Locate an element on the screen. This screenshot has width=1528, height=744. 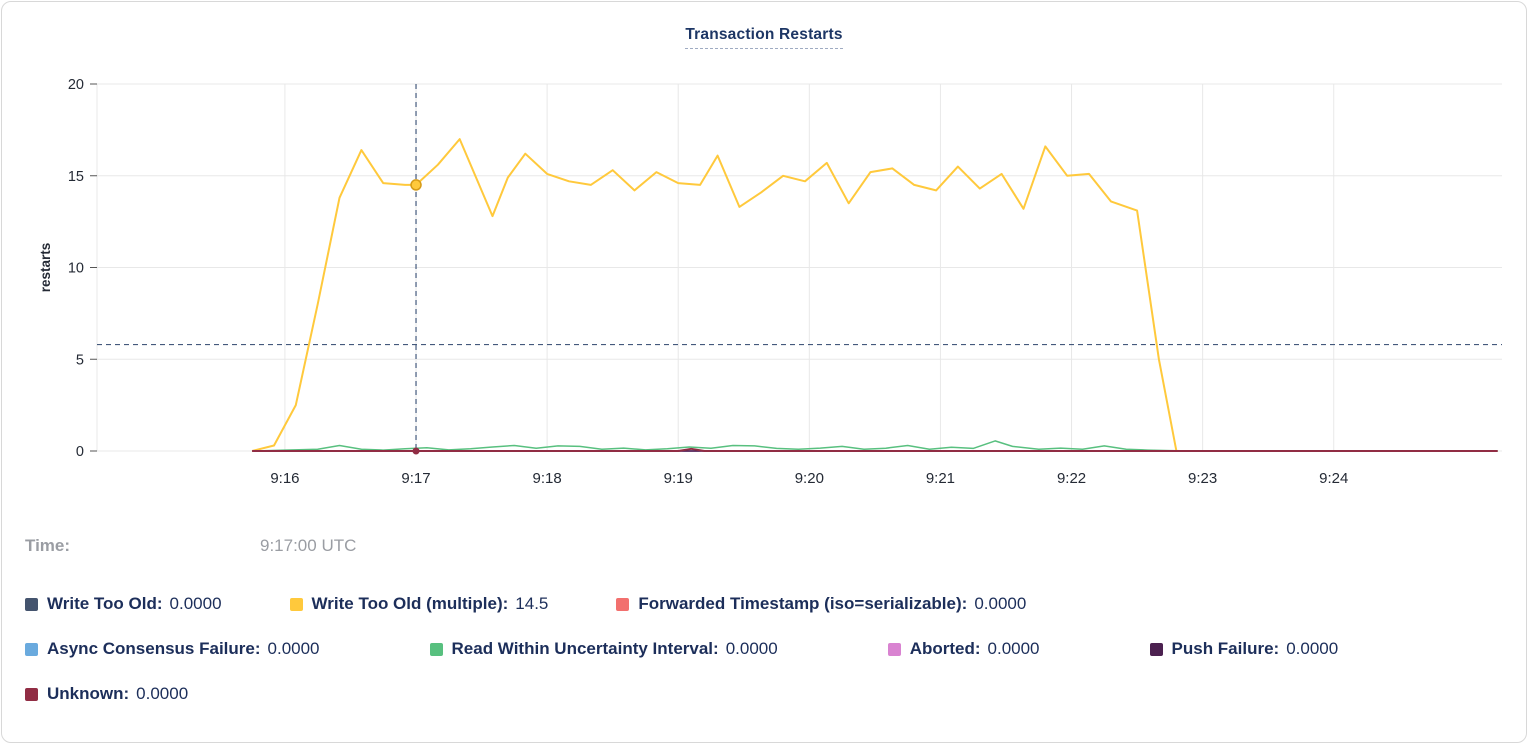
svg-text: 5 is located at coordinates (80, 360).